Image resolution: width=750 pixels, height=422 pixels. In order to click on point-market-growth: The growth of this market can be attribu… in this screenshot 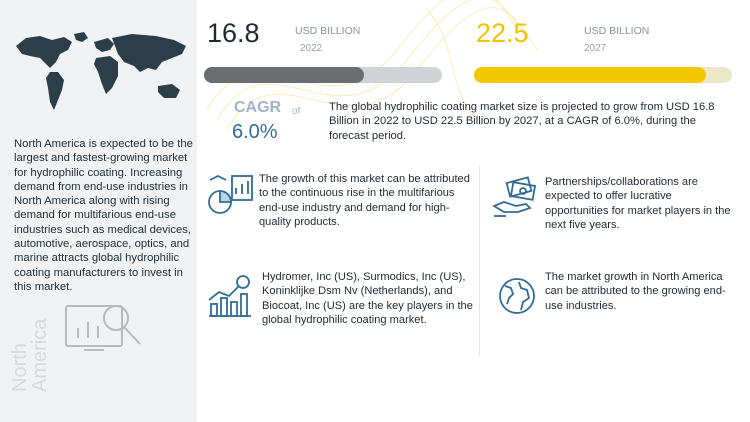, I will do `click(364, 200)`.